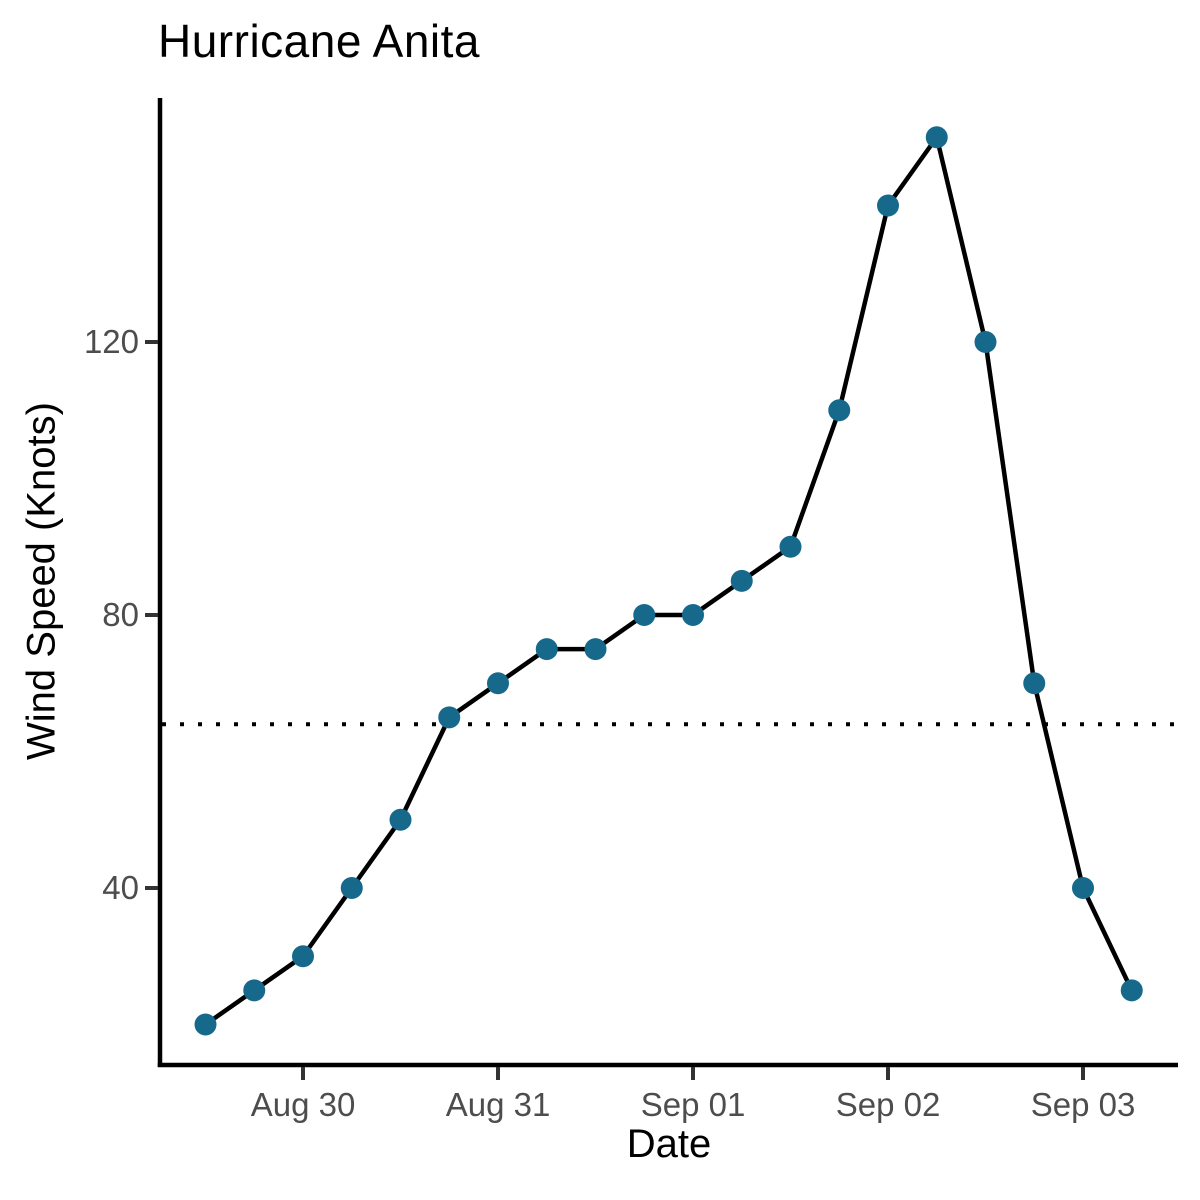  What do you see at coordinates (888, 1104) in the screenshot?
I see `x-tick-label: Sep 02` at bounding box center [888, 1104].